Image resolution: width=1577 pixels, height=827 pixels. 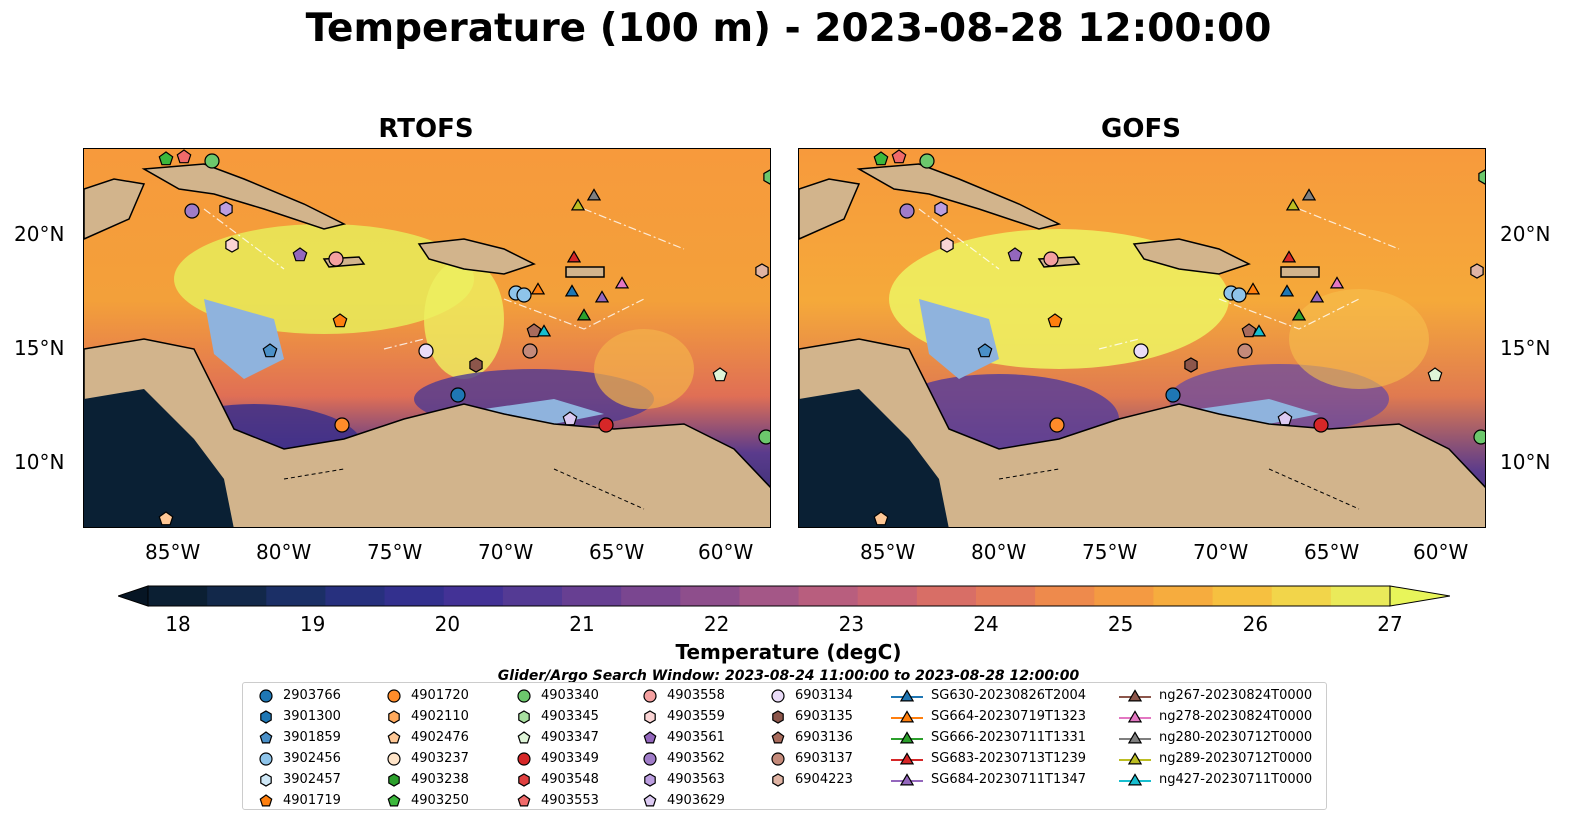 I want to click on lat-tick-label: 15°N, so click(x=39, y=348).